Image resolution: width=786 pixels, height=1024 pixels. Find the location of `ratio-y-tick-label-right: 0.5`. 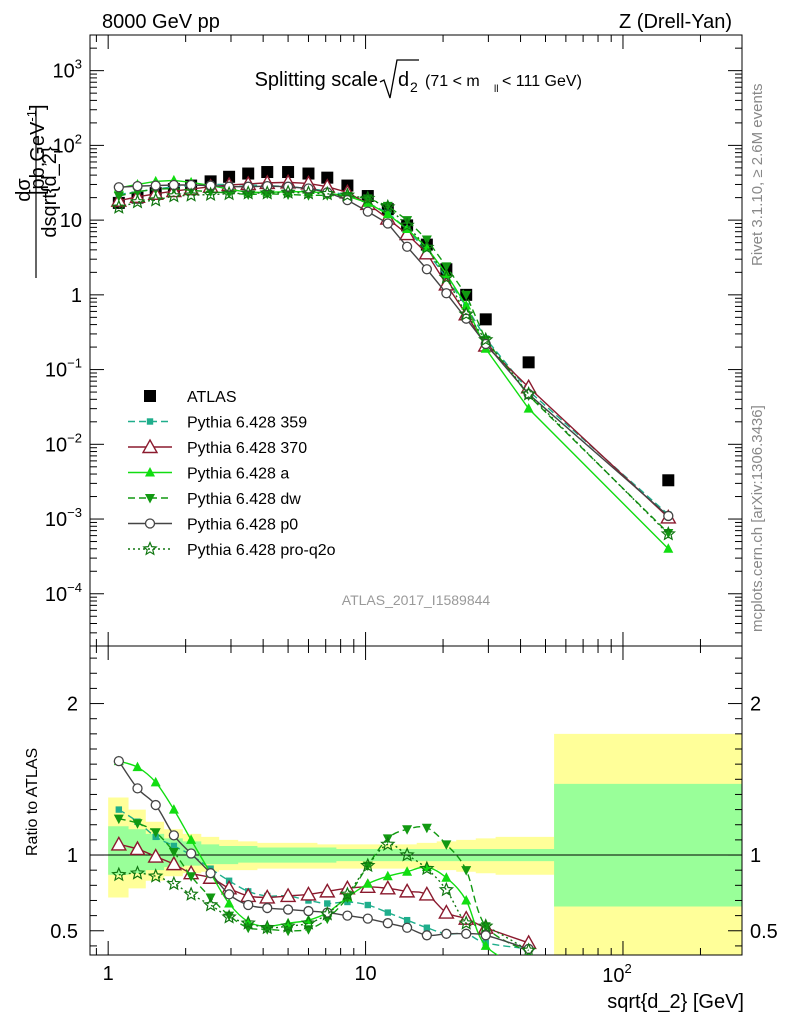

ratio-y-tick-label-right: 0.5 is located at coordinates (764, 932).